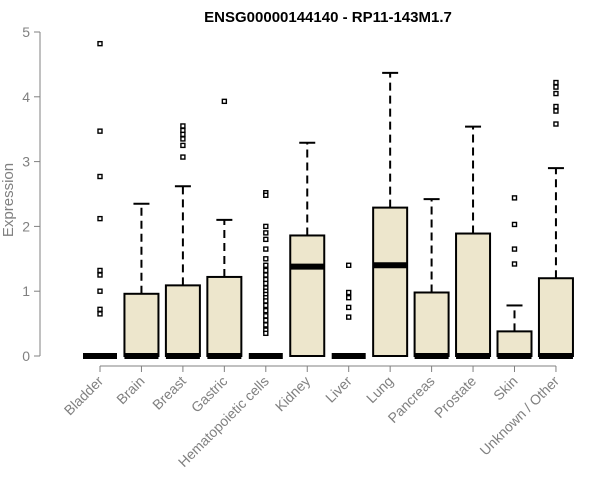 Image resolution: width=600 pixels, height=500 pixels. I want to click on box-kidney, so click(307, 249).